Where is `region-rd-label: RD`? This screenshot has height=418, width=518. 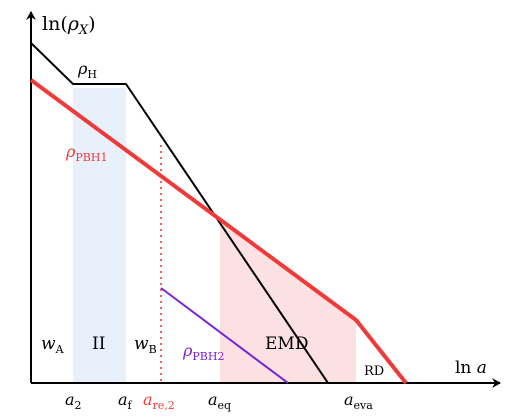 region-rd-label: RD is located at coordinates (374, 371).